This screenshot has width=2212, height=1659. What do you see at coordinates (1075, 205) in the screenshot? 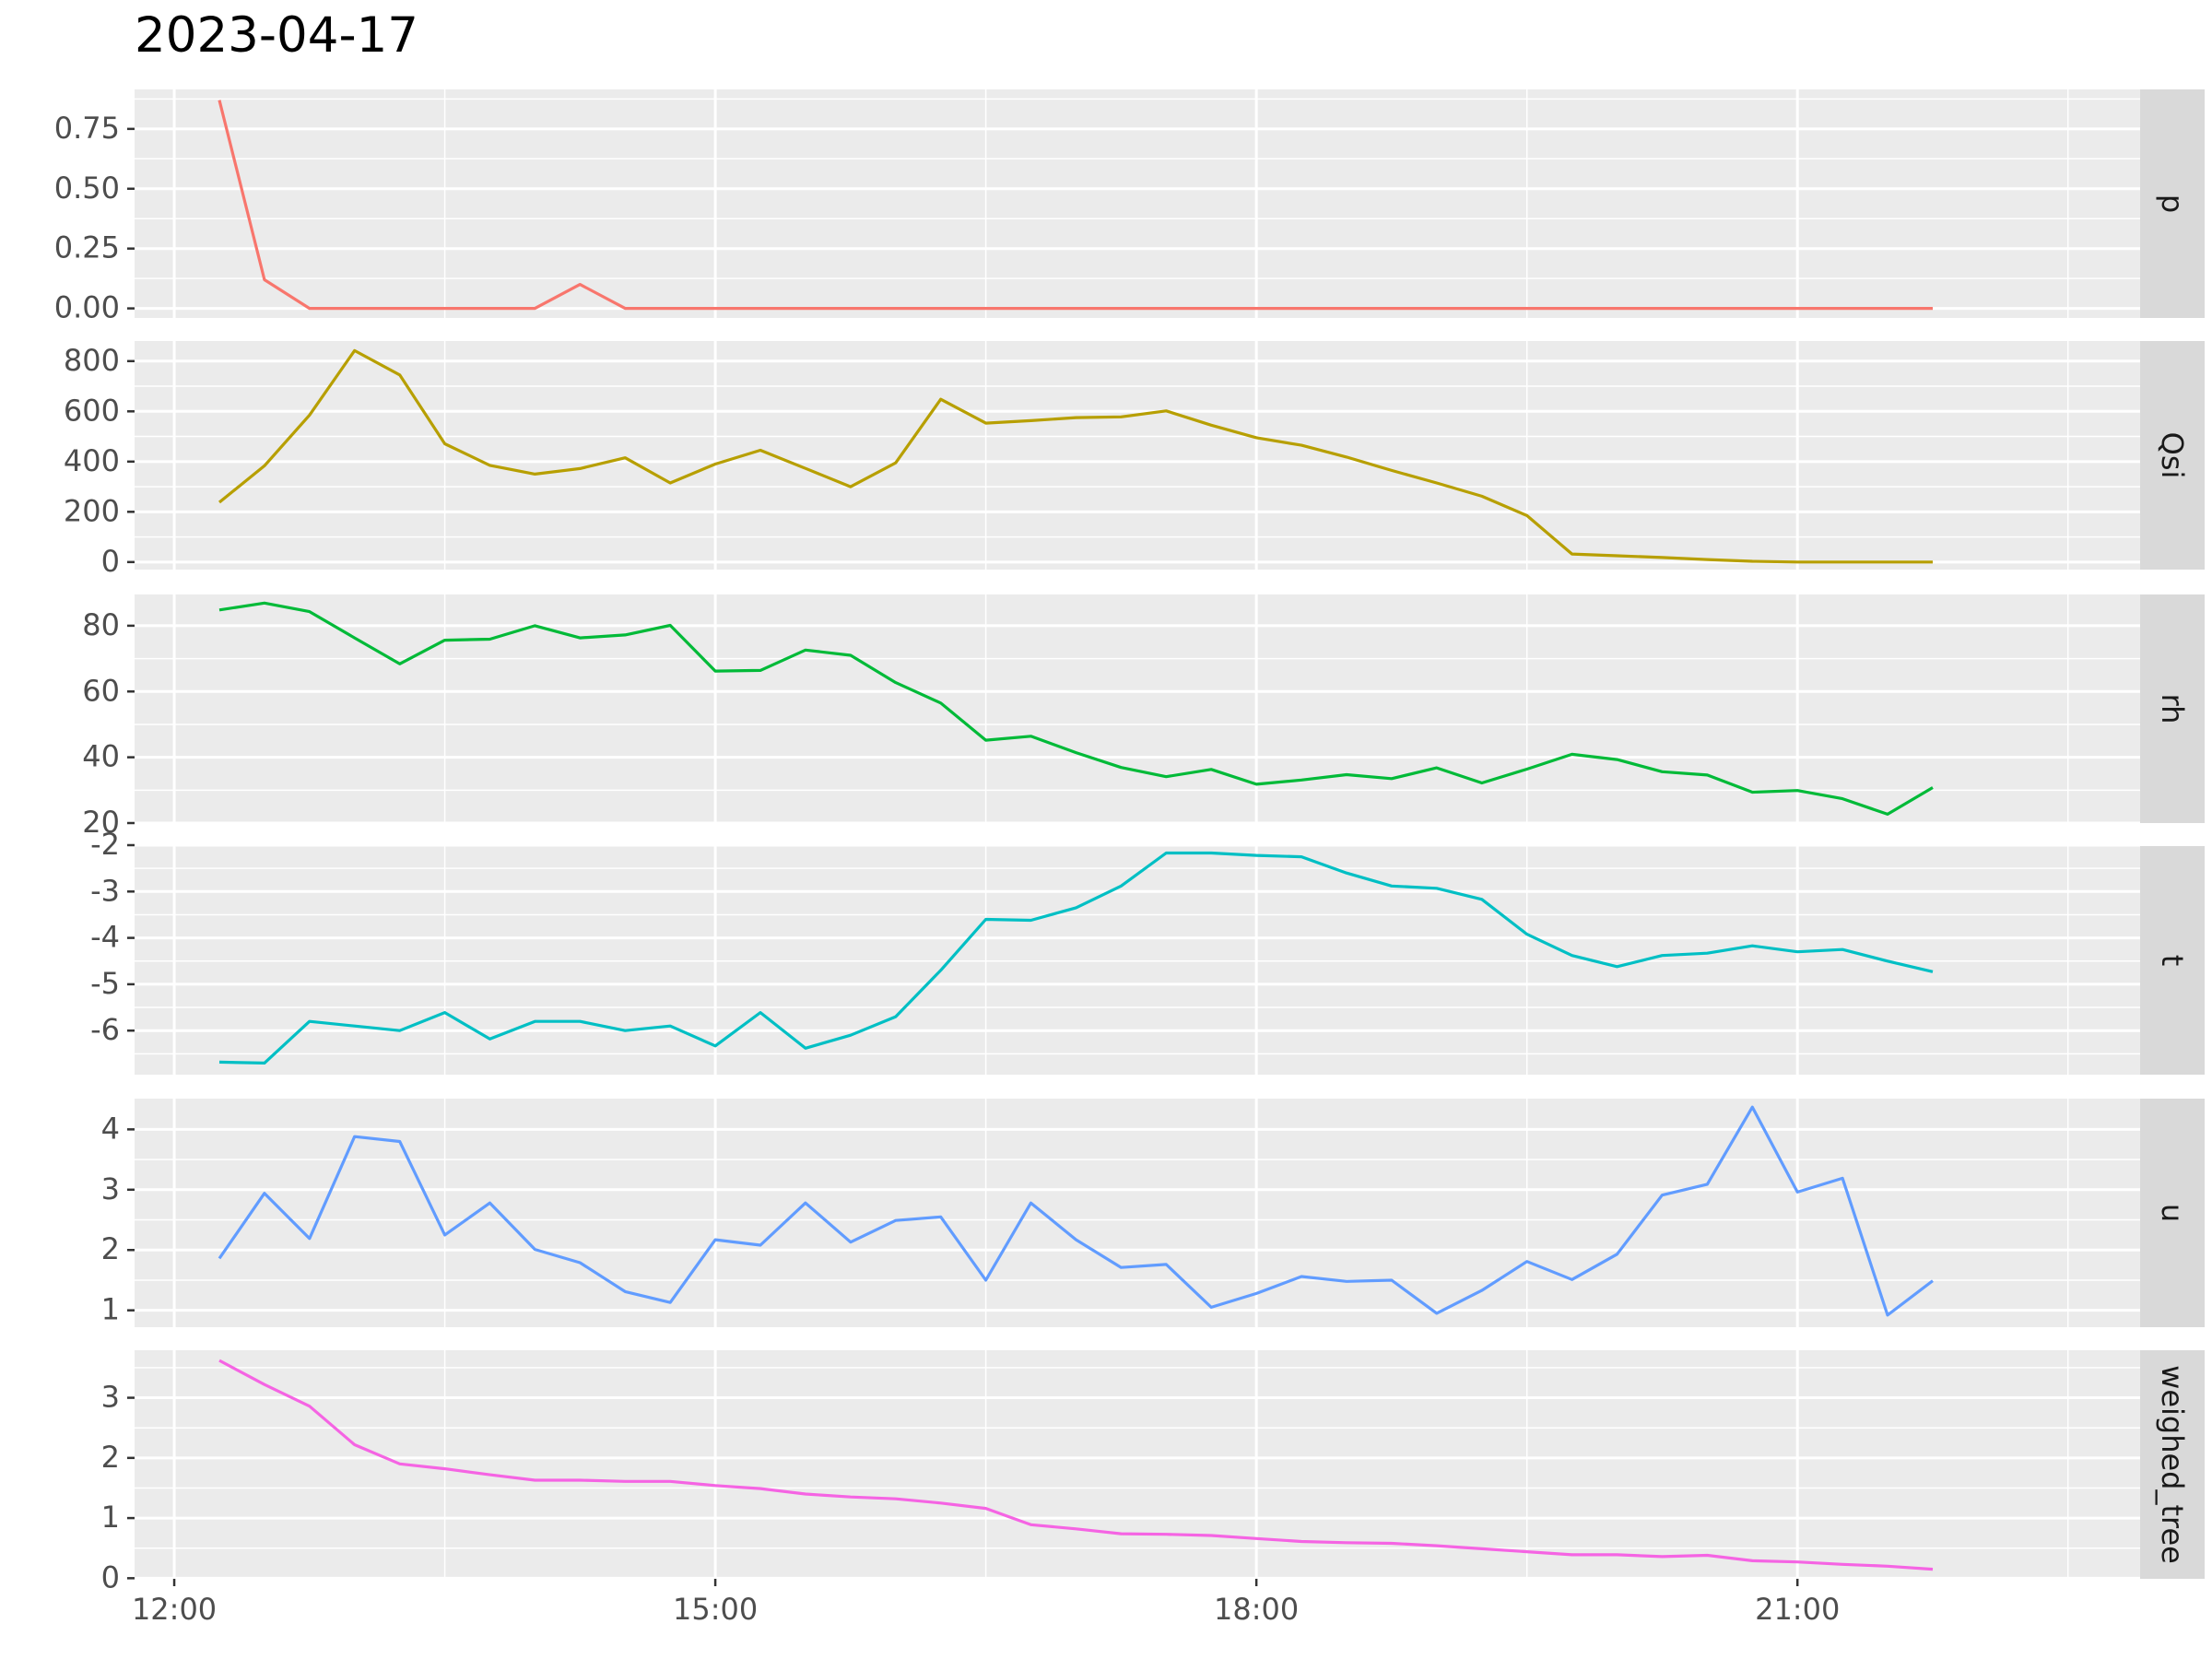
I see `series-line-p` at bounding box center [1075, 205].